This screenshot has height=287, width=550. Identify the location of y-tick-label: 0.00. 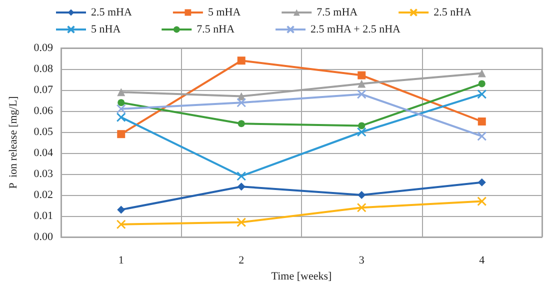
(44, 237).